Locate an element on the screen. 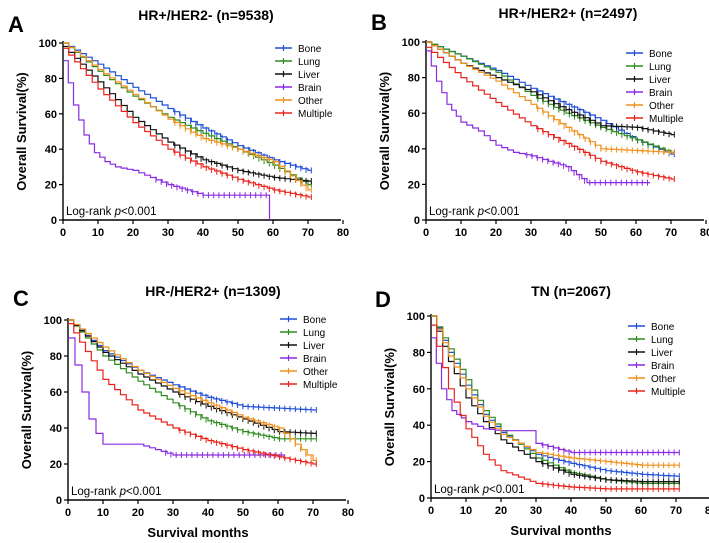 This screenshot has height=543, width=709. panel-letter: D is located at coordinates (383, 299).